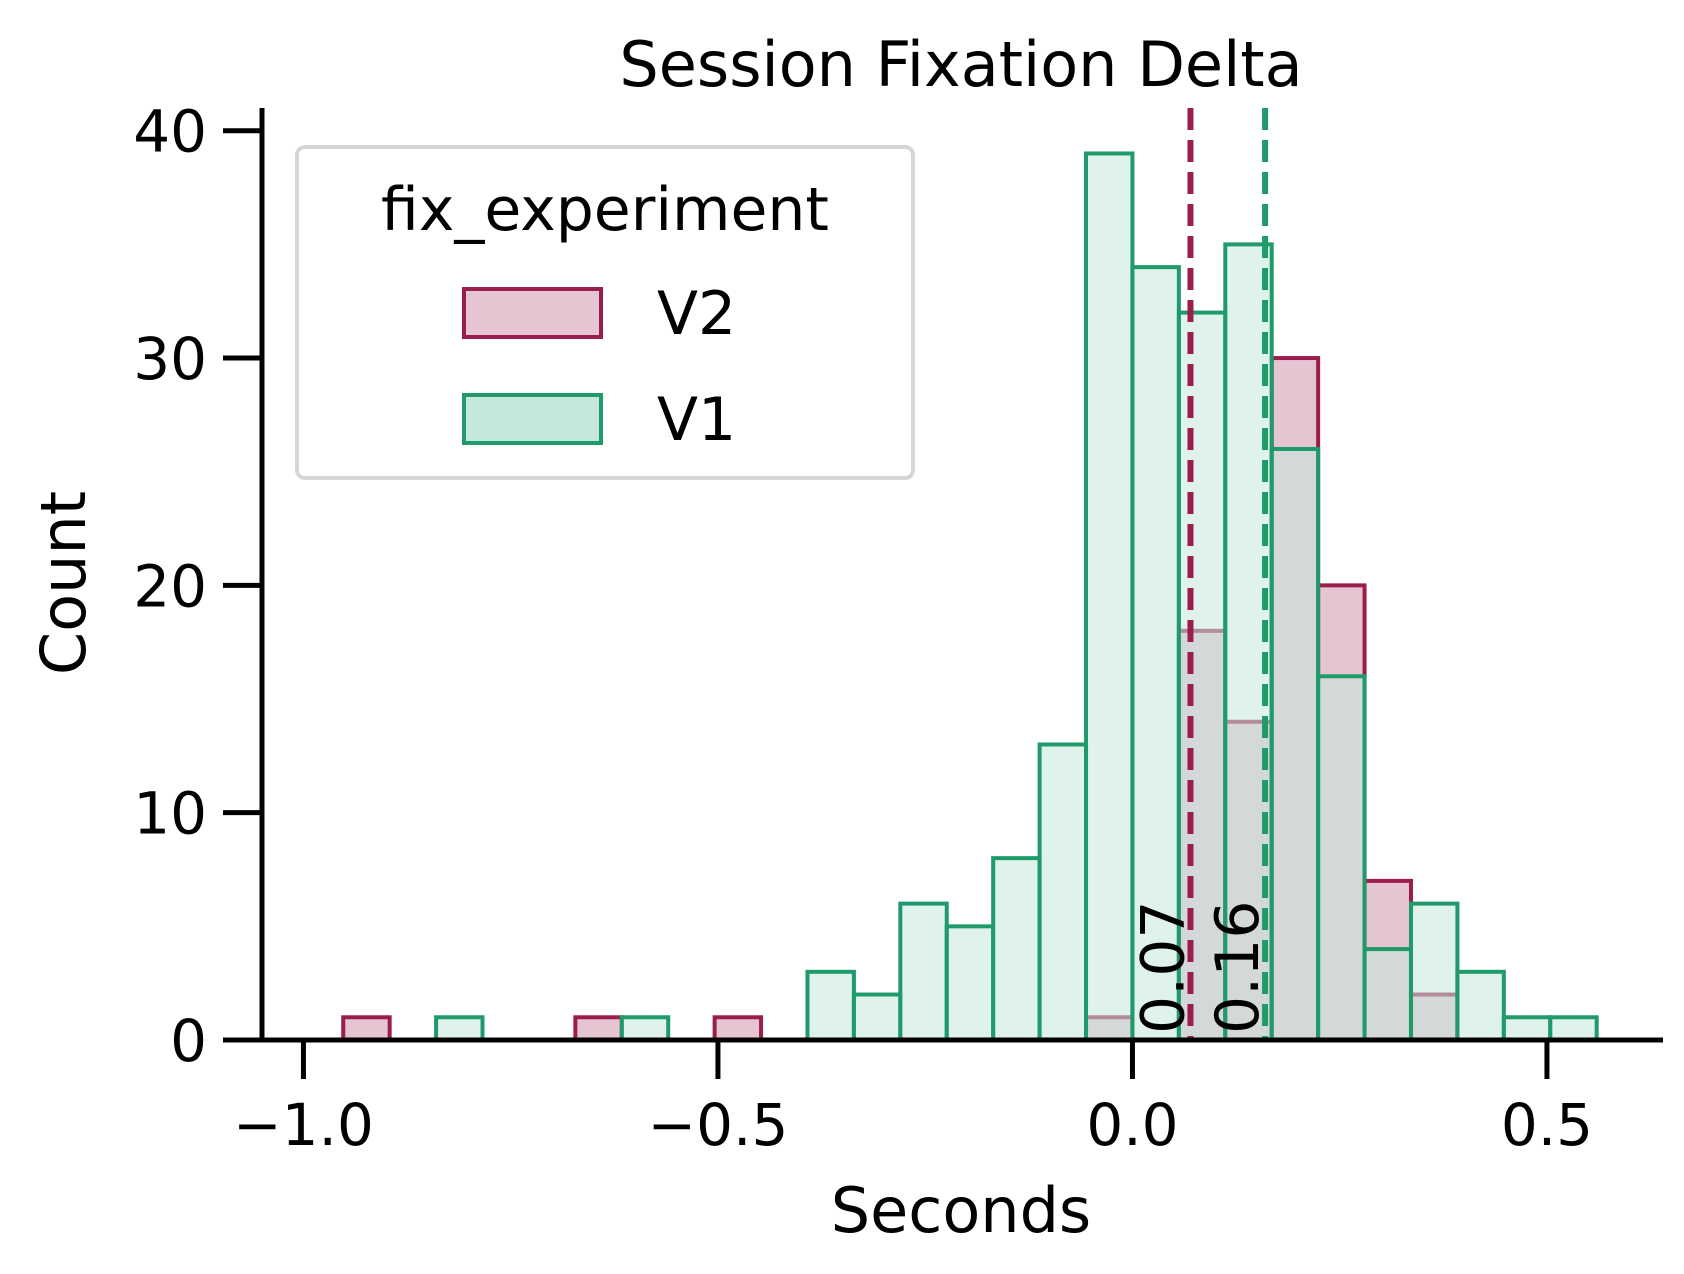 The image size is (1684, 1274). What do you see at coordinates (605, 210) in the screenshot?
I see `legend-title: fix_experiment` at bounding box center [605, 210].